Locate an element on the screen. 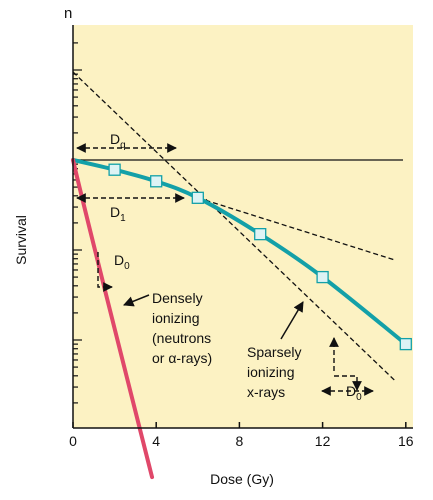 The image size is (433, 500). d0-dense-subscript: 0 is located at coordinates (127, 266).